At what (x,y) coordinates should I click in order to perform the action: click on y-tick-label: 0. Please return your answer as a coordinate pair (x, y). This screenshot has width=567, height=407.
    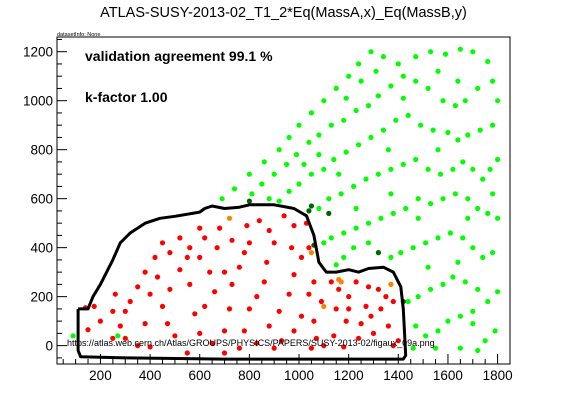
    Looking at the image, I should click on (49, 346).